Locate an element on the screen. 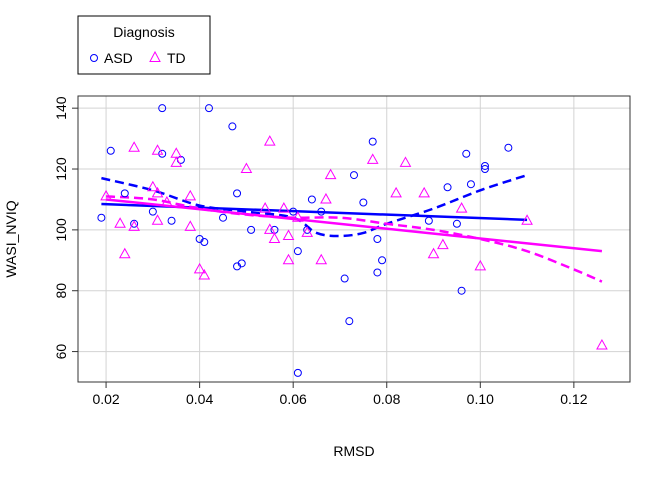  legend-asd-label: ASD is located at coordinates (118, 58).